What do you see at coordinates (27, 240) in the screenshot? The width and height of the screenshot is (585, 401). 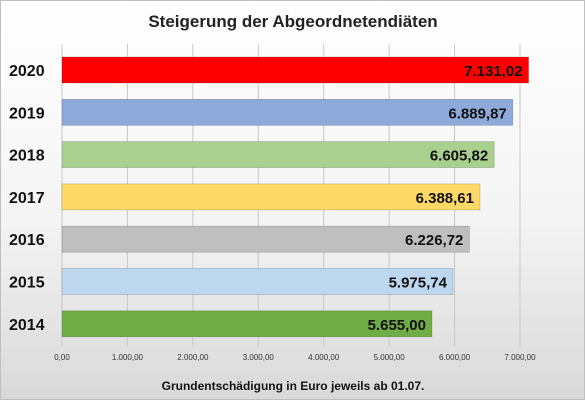 I see `category-label: 2016` at bounding box center [27, 240].